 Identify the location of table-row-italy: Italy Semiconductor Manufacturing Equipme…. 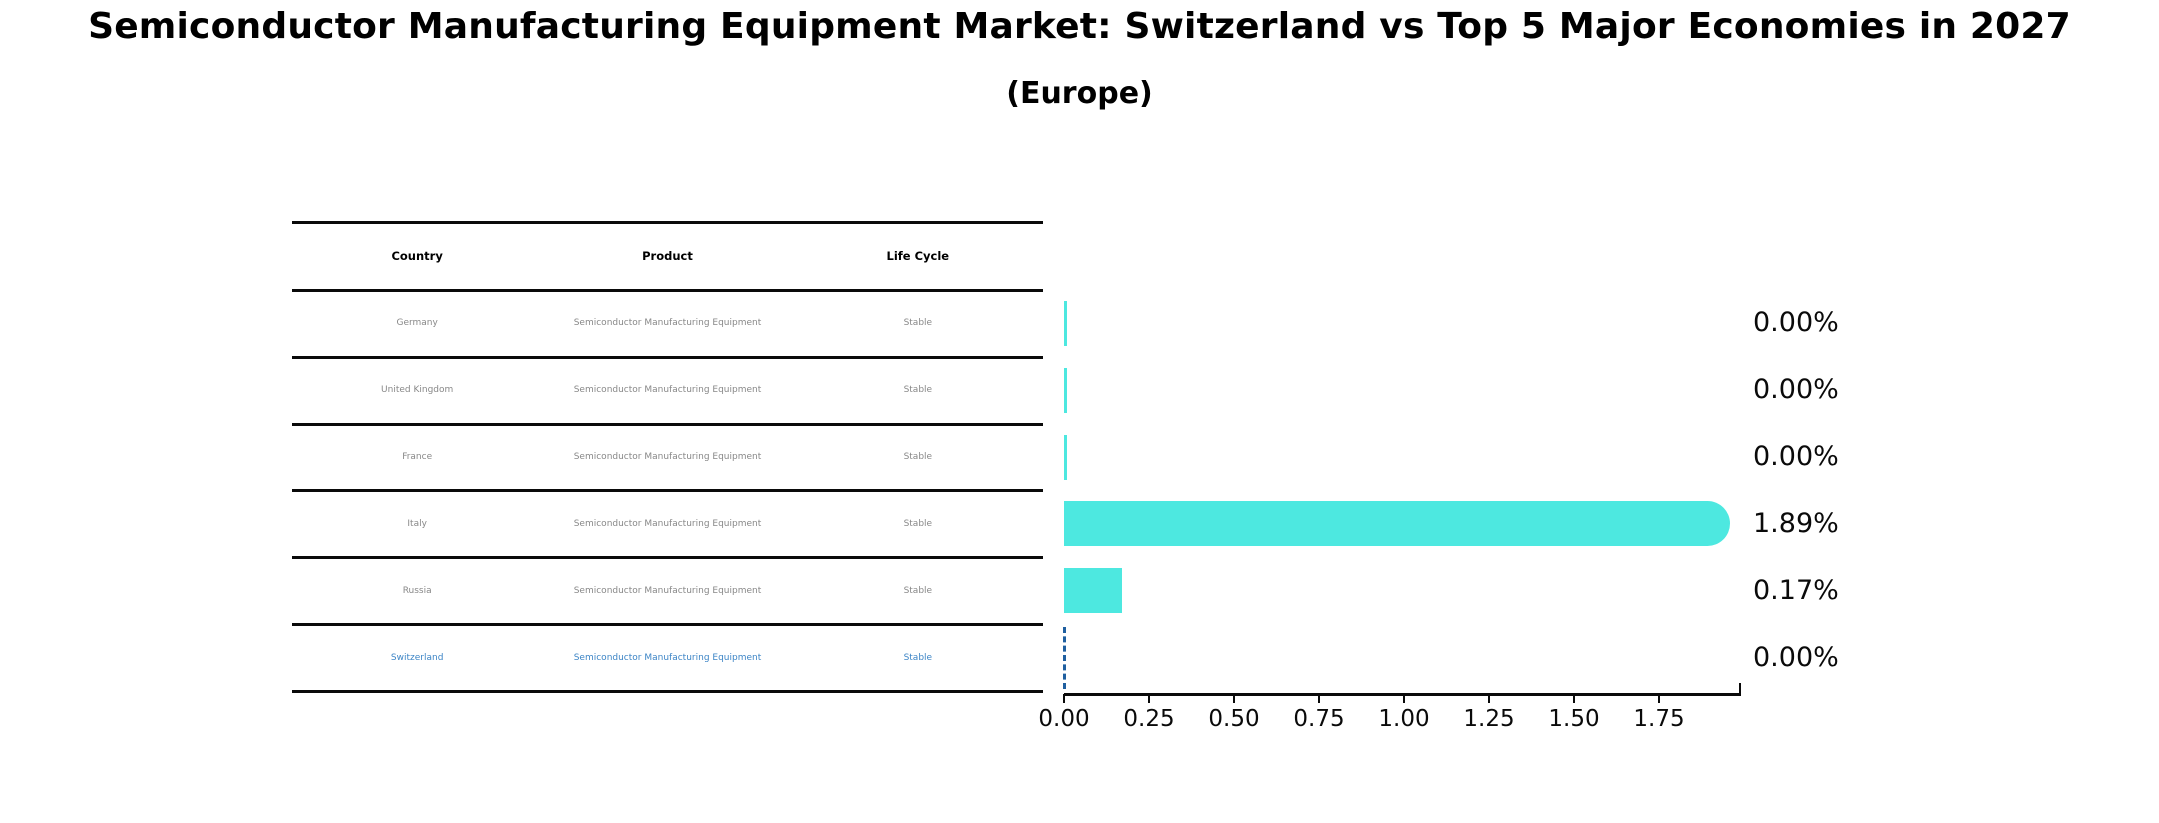
(667, 523).